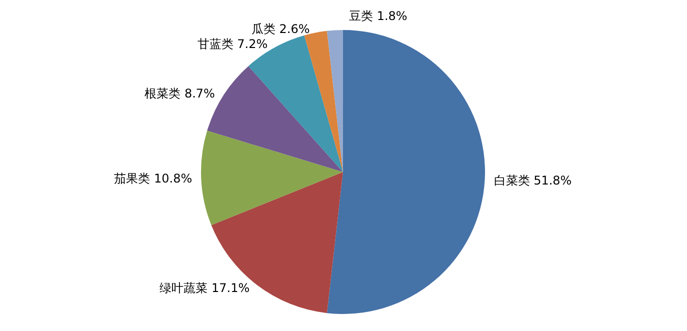 The height and width of the screenshot is (331, 687). What do you see at coordinates (533, 180) in the screenshot?
I see `slice-label: 白菜类 51.8%` at bounding box center [533, 180].